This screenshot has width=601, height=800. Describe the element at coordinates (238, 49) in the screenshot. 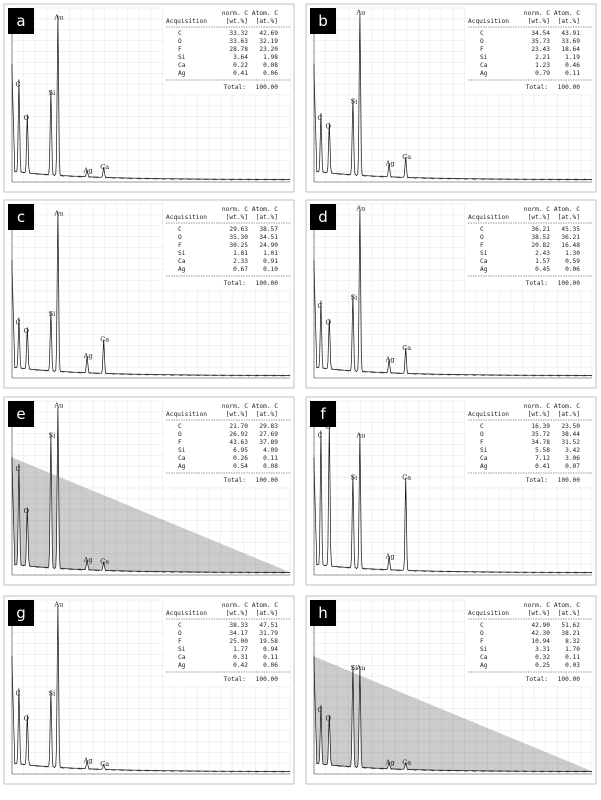

I see `table-cell: 28.78` at that location.